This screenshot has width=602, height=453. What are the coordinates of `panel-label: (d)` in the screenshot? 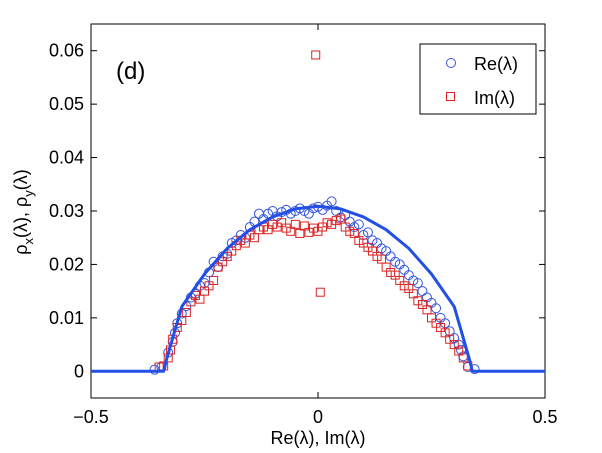 It's located at (130, 71).